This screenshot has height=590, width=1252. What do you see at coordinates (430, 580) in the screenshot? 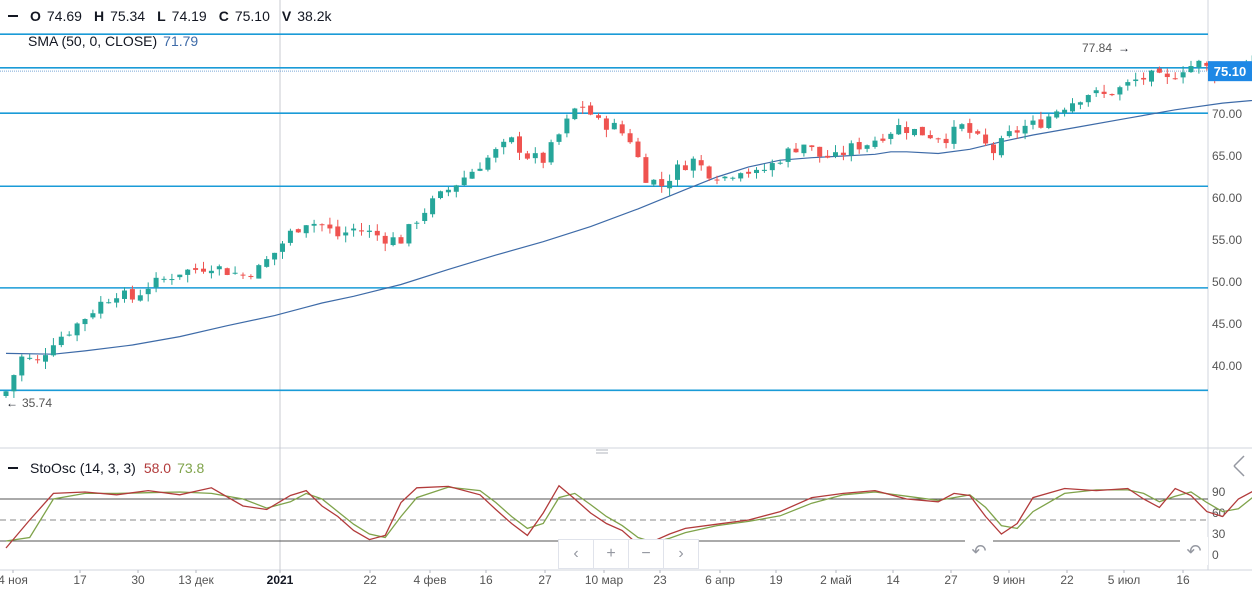
I see `time-tick-label: 4 фев` at bounding box center [430, 580].